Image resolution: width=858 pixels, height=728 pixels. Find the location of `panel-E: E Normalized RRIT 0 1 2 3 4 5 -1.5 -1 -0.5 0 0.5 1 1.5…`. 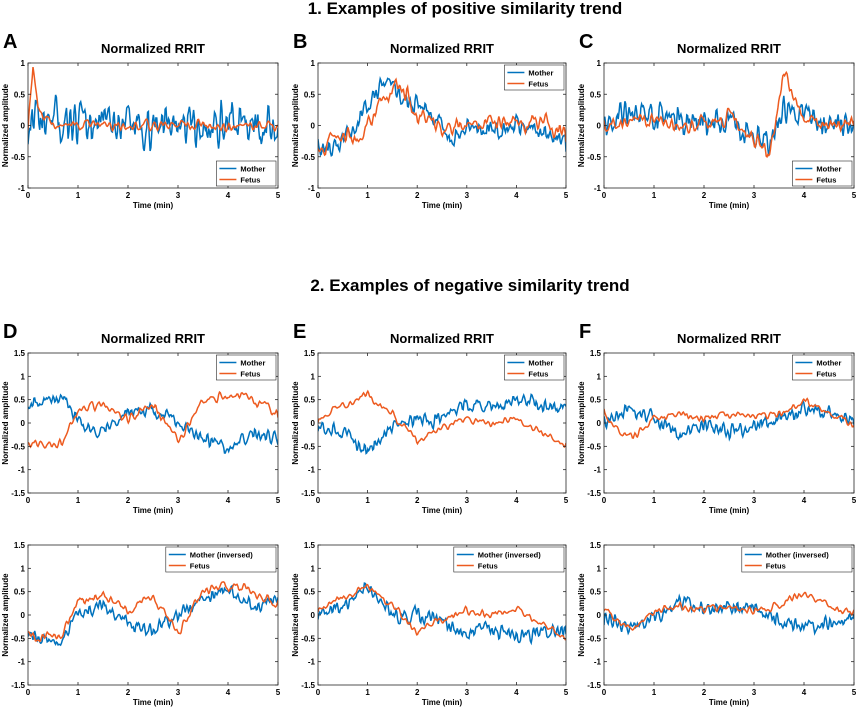

panel-E: E Normalized RRIT 0 1 2 3 4 5 -1.5 -1 -0.5 0 0.5 1 1.5… is located at coordinates (430, 418).